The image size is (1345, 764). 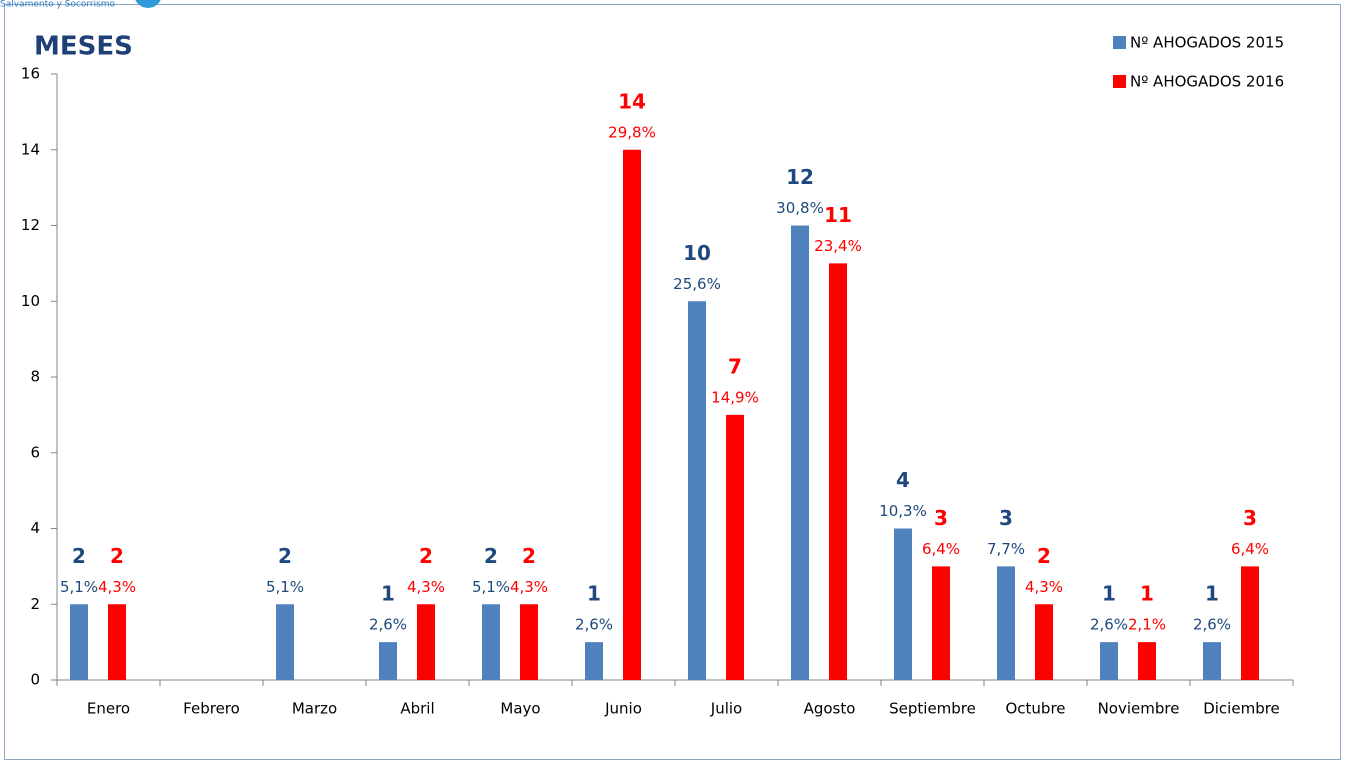 What do you see at coordinates (903, 480) in the screenshot?
I see `value-label: 4` at bounding box center [903, 480].